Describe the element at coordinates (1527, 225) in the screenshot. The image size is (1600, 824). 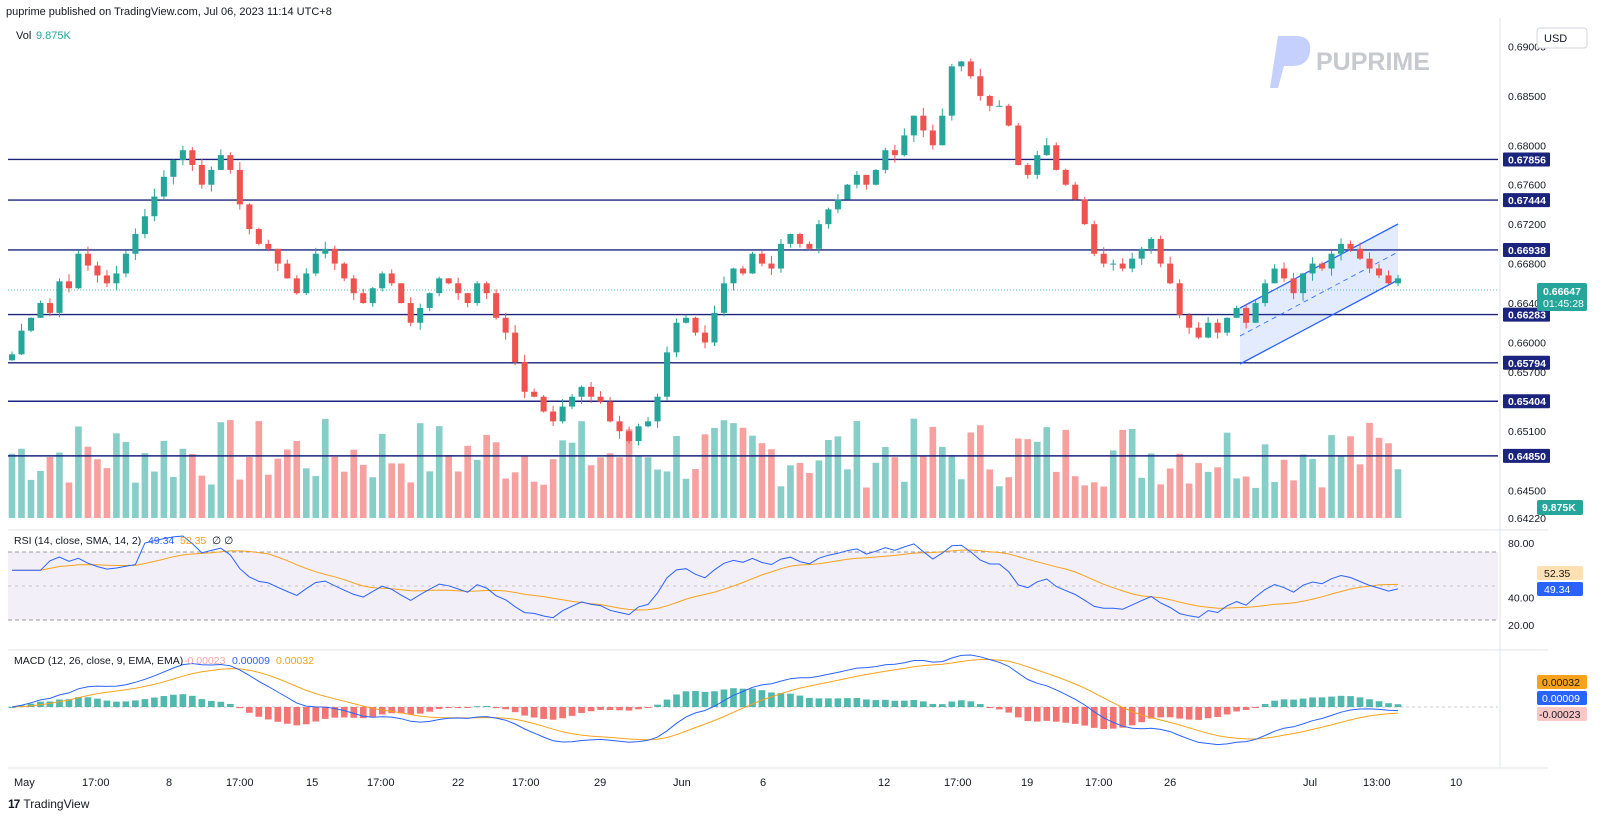
I see `price-axis-tick: 0.67200` at that location.